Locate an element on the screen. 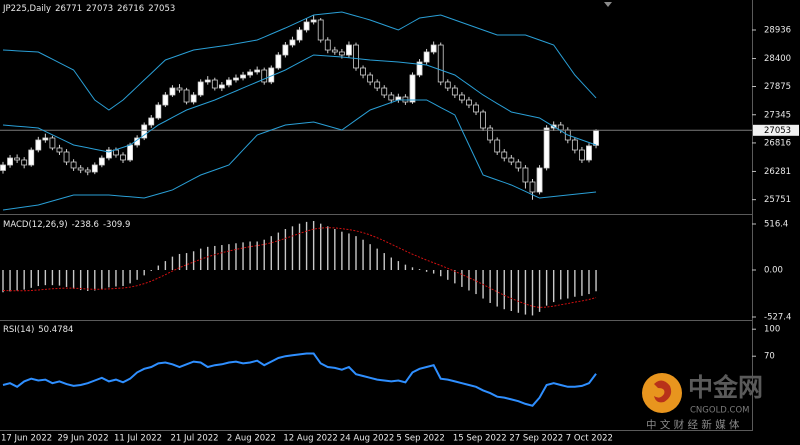 The image size is (800, 445). logo-circle is located at coordinates (662, 393).